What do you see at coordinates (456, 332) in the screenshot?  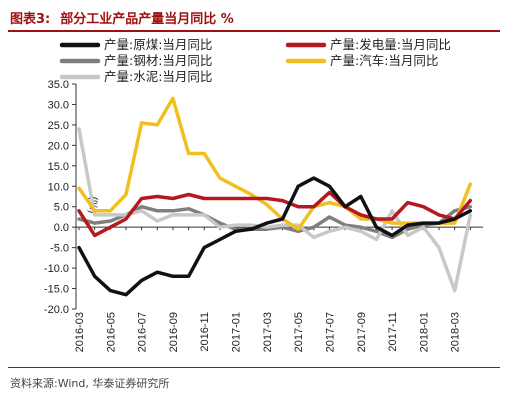 I see `x-tick-label: 2018-03` at bounding box center [456, 332].